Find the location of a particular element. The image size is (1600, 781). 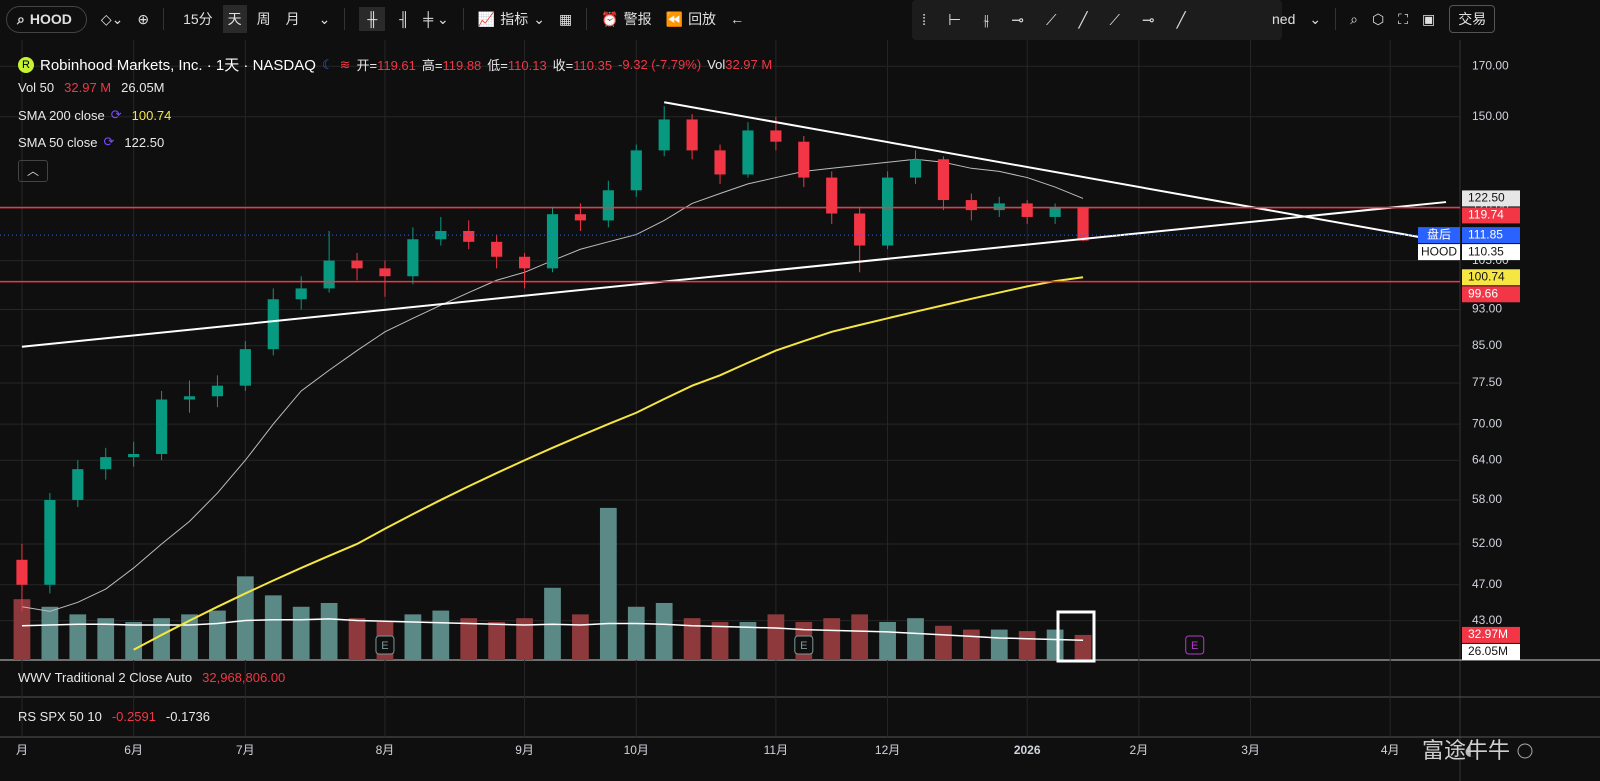

price-tag-name: HOOD is located at coordinates (1439, 251).